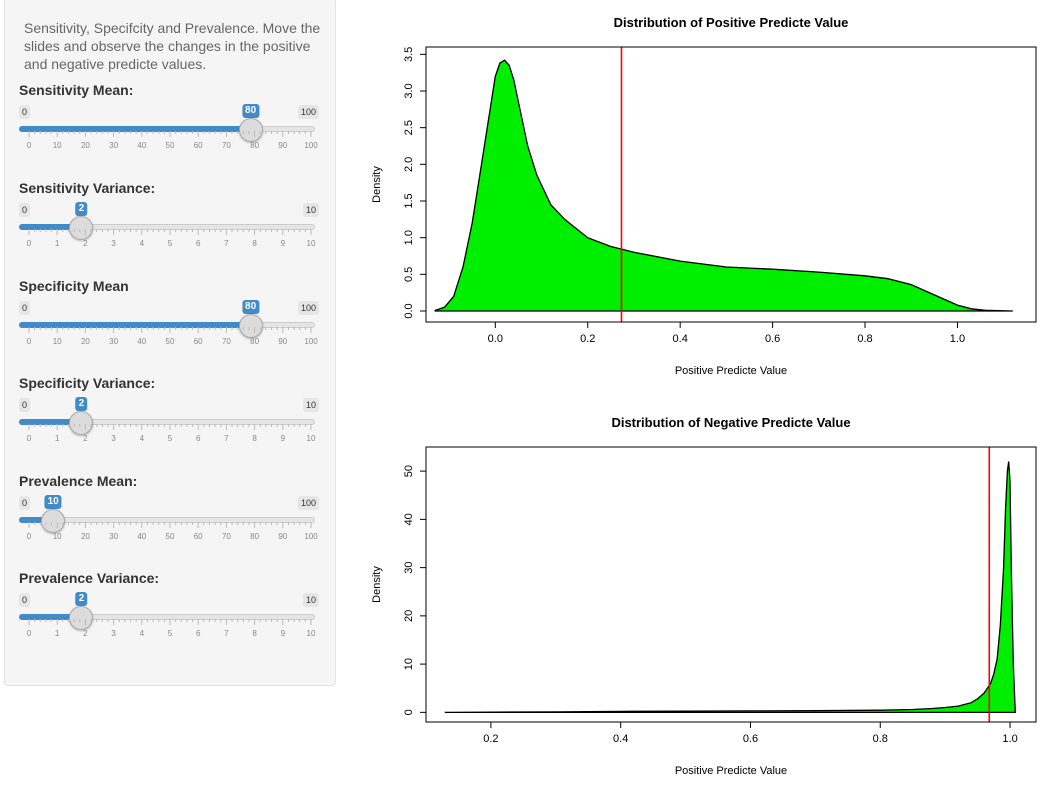 Image resolution: width=1055 pixels, height=791 pixels. Describe the element at coordinates (731, 22) in the screenshot. I see `chart-title: Distribution of Positive Predicte Value` at that location.